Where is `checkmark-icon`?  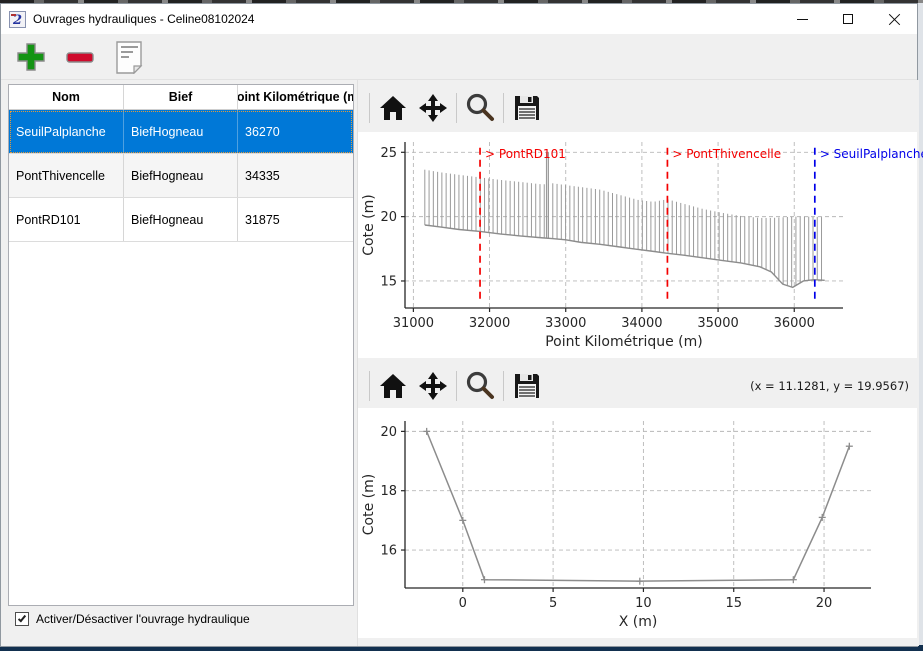 checkmark-icon is located at coordinates (22, 618).